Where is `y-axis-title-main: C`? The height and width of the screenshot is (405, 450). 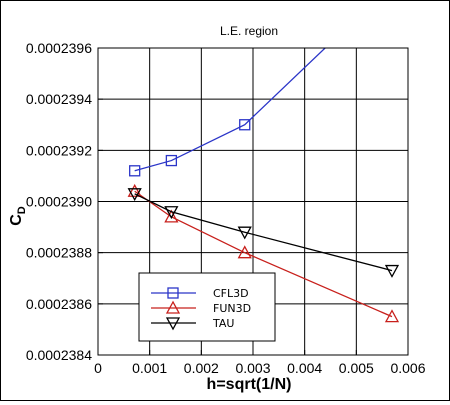 y-axis-title-main: C is located at coordinates (16, 220).